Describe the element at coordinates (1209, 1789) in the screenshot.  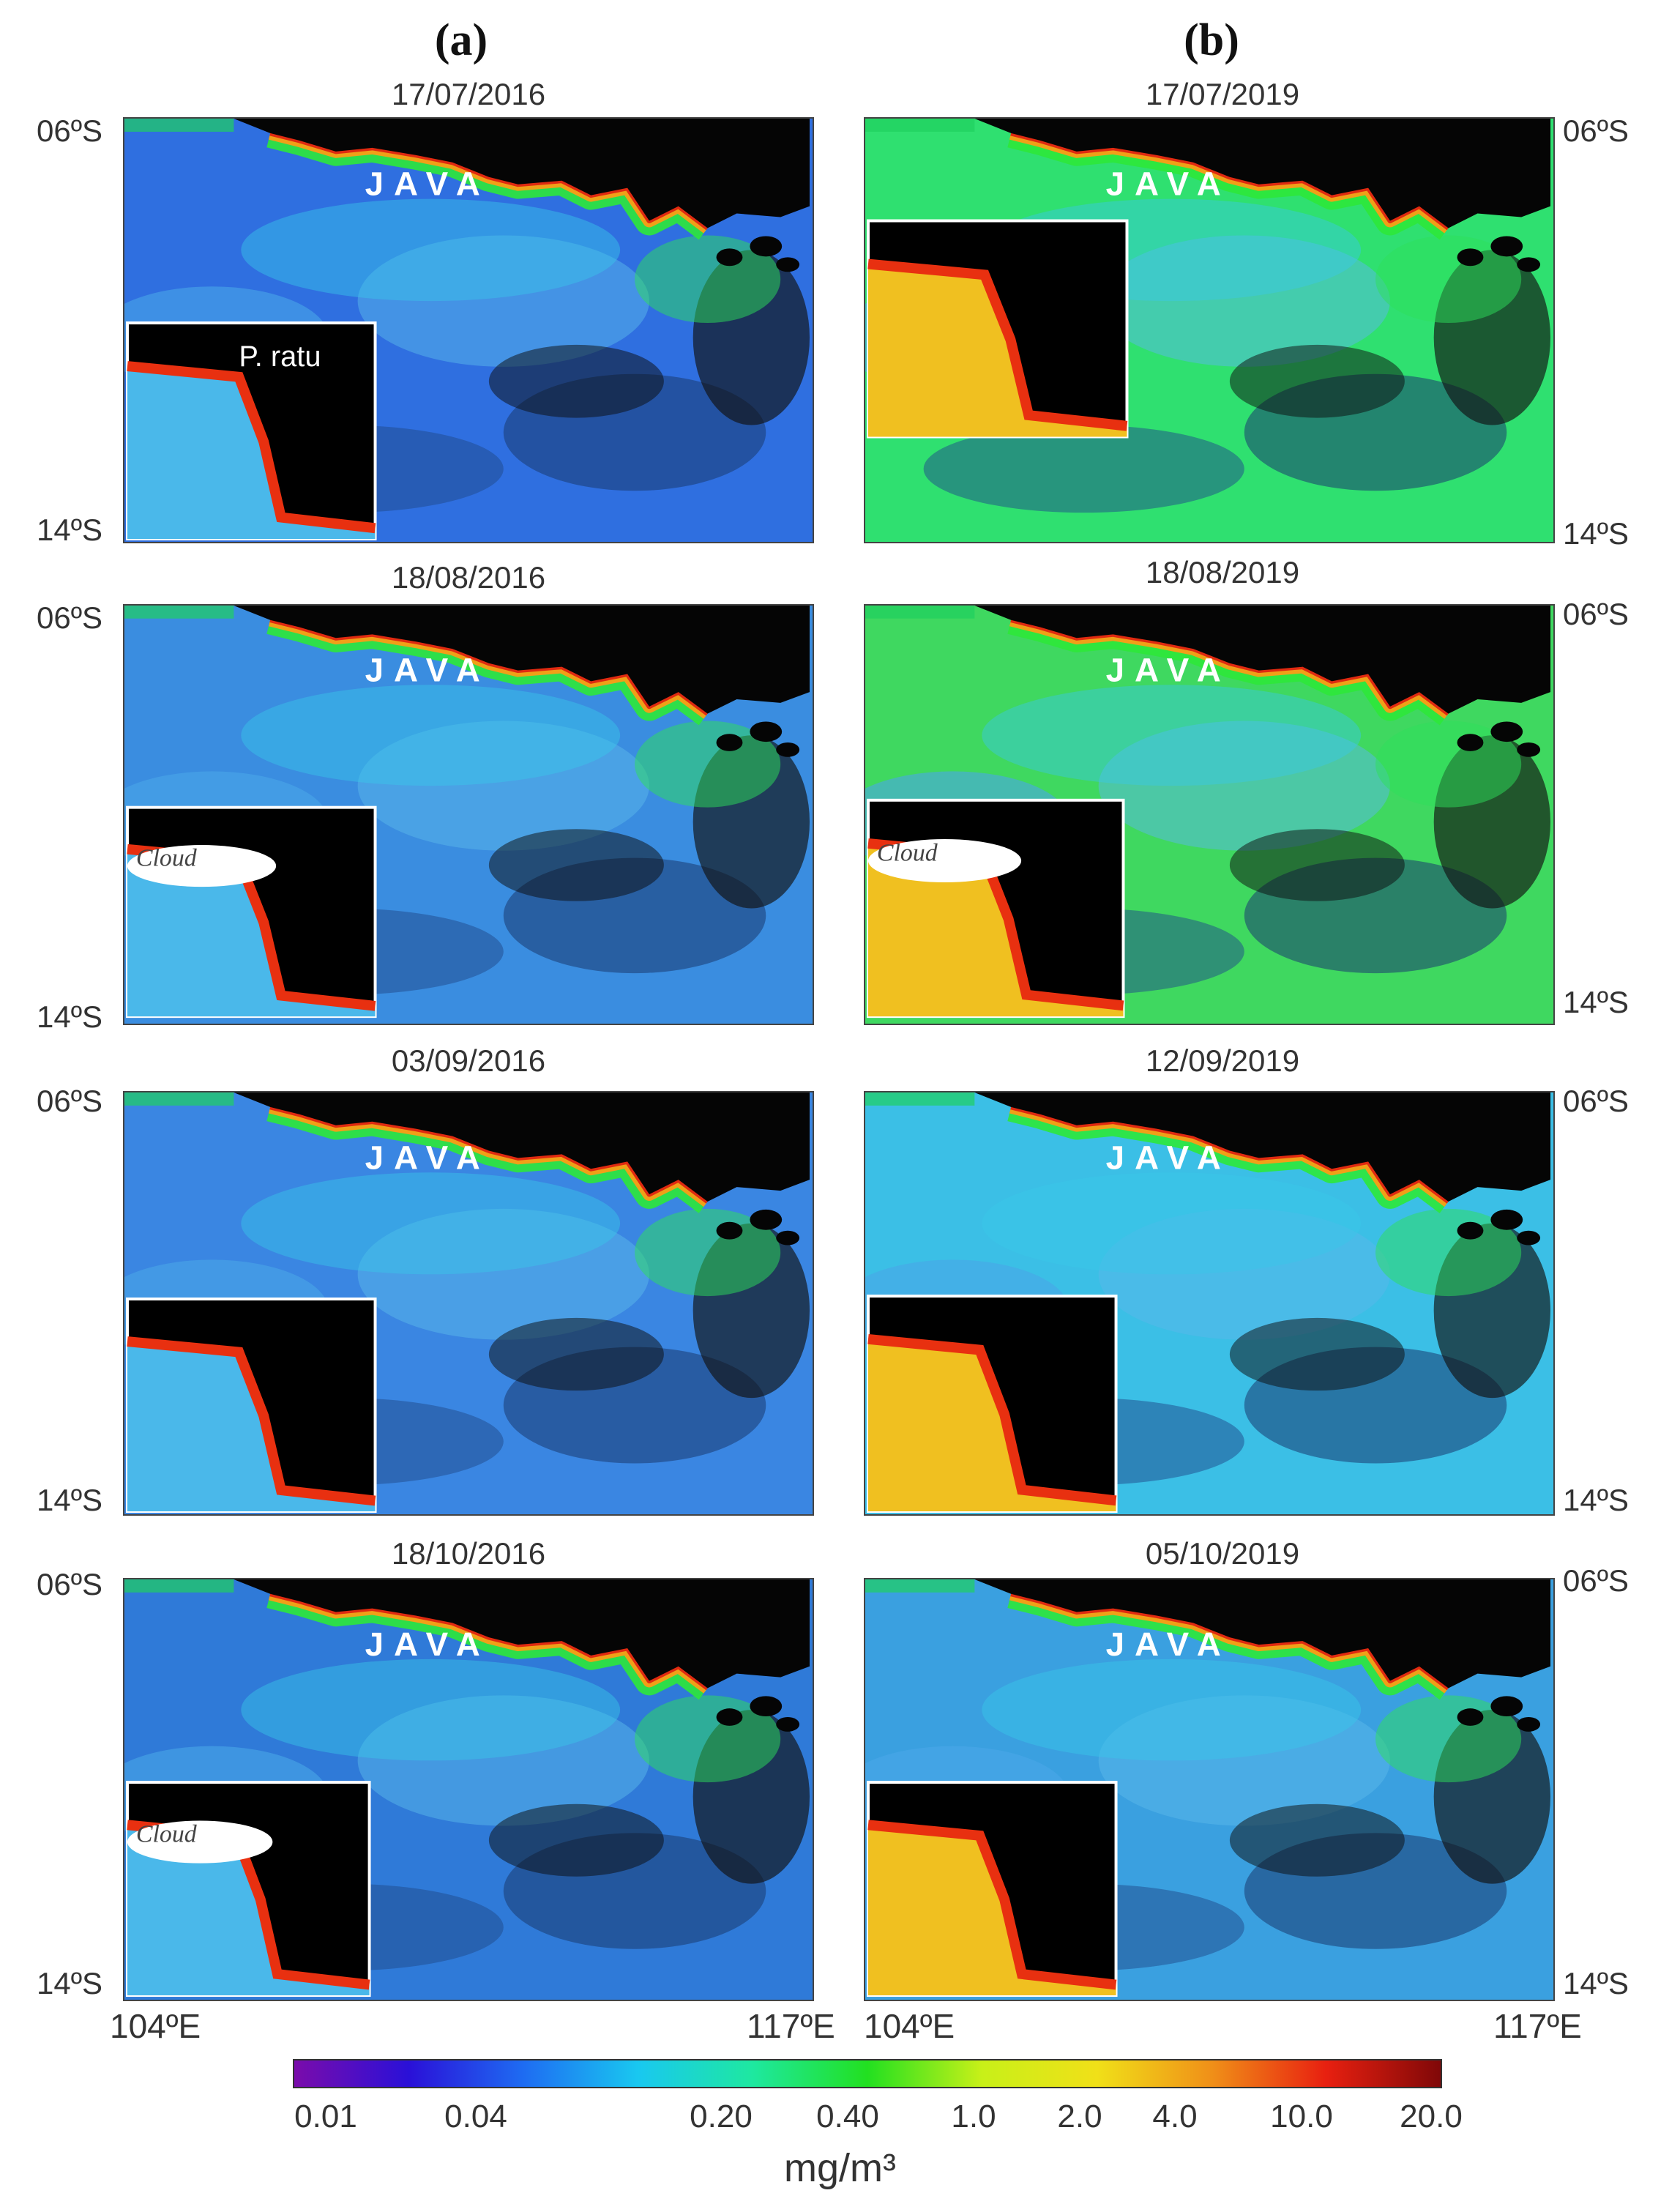
I see `map-panel-b4: JAVA` at that location.